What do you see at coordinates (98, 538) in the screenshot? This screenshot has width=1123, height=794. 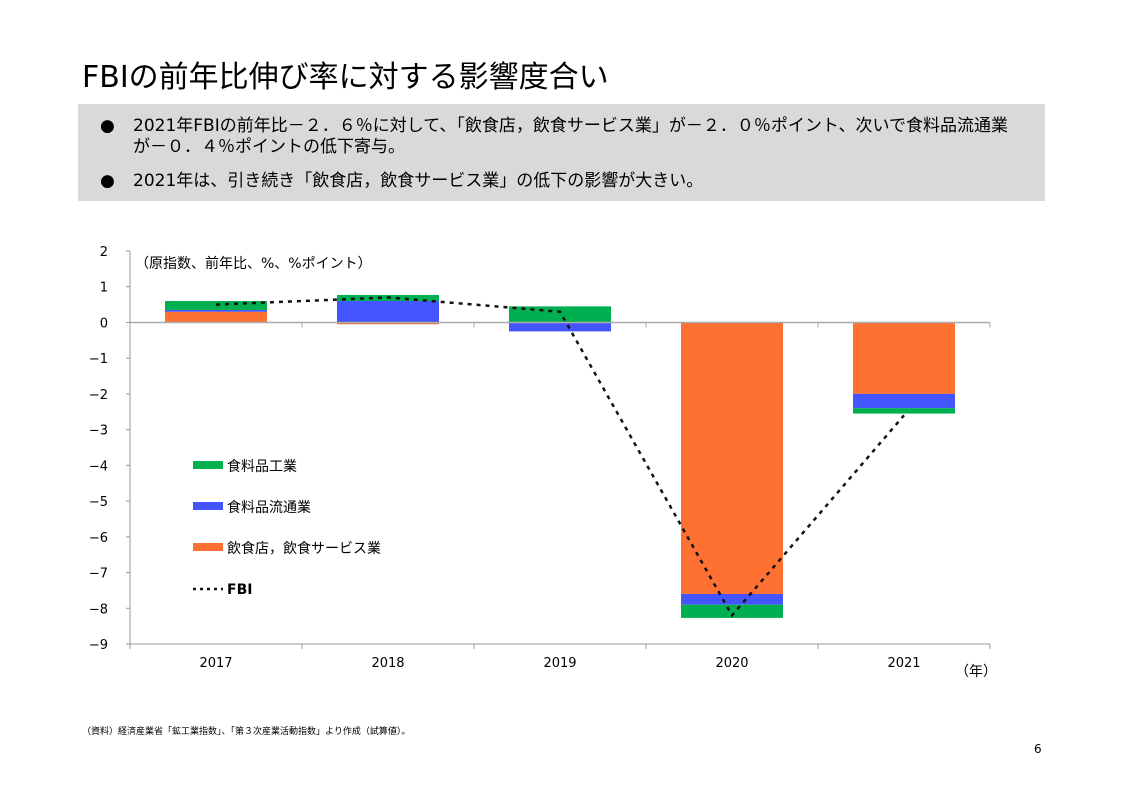 I see `y-tick-label: −6` at bounding box center [98, 538].